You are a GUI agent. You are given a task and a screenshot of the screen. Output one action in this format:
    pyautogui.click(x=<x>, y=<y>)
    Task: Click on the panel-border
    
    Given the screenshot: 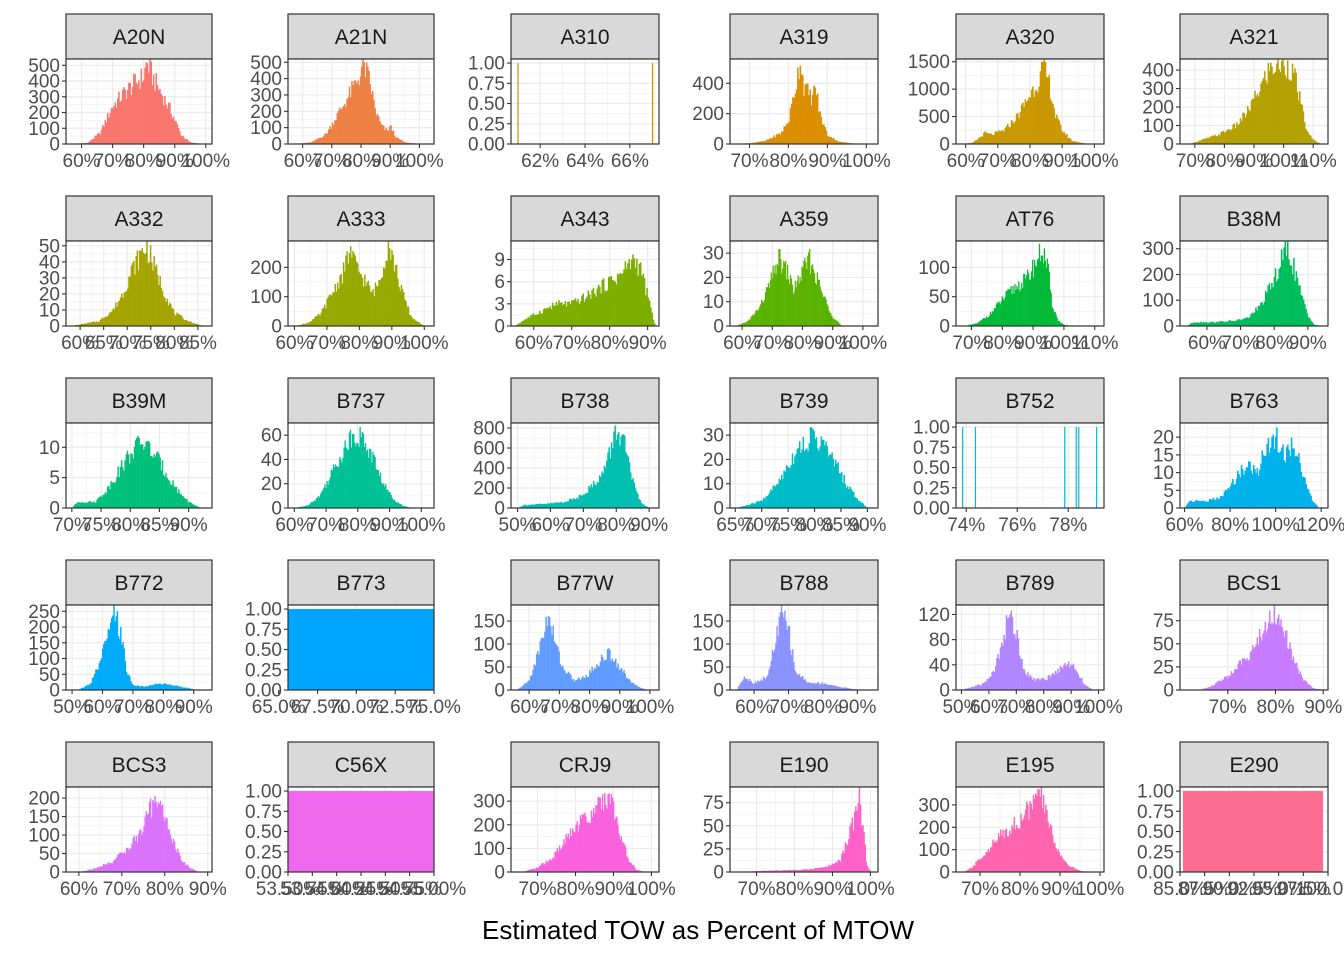 What is the action you would take?
    pyautogui.click(x=804, y=283)
    